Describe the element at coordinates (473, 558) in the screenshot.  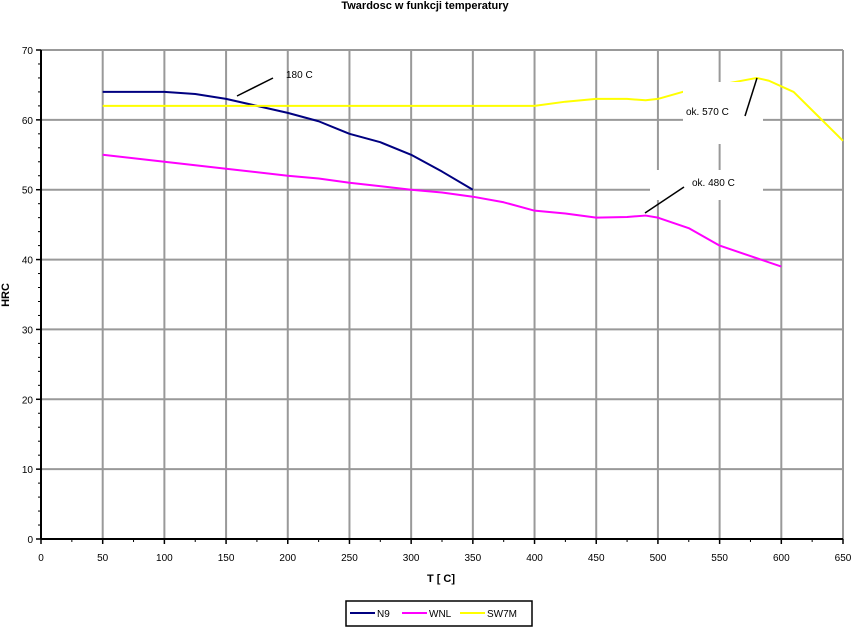
I see `x-tick-label: 350` at that location.